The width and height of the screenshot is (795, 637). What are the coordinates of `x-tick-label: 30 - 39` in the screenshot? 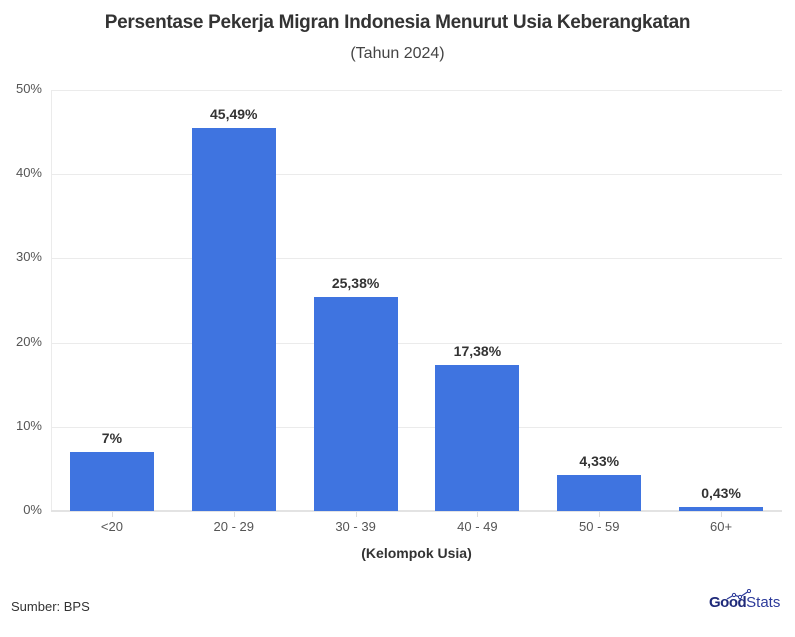 It's located at (355, 526).